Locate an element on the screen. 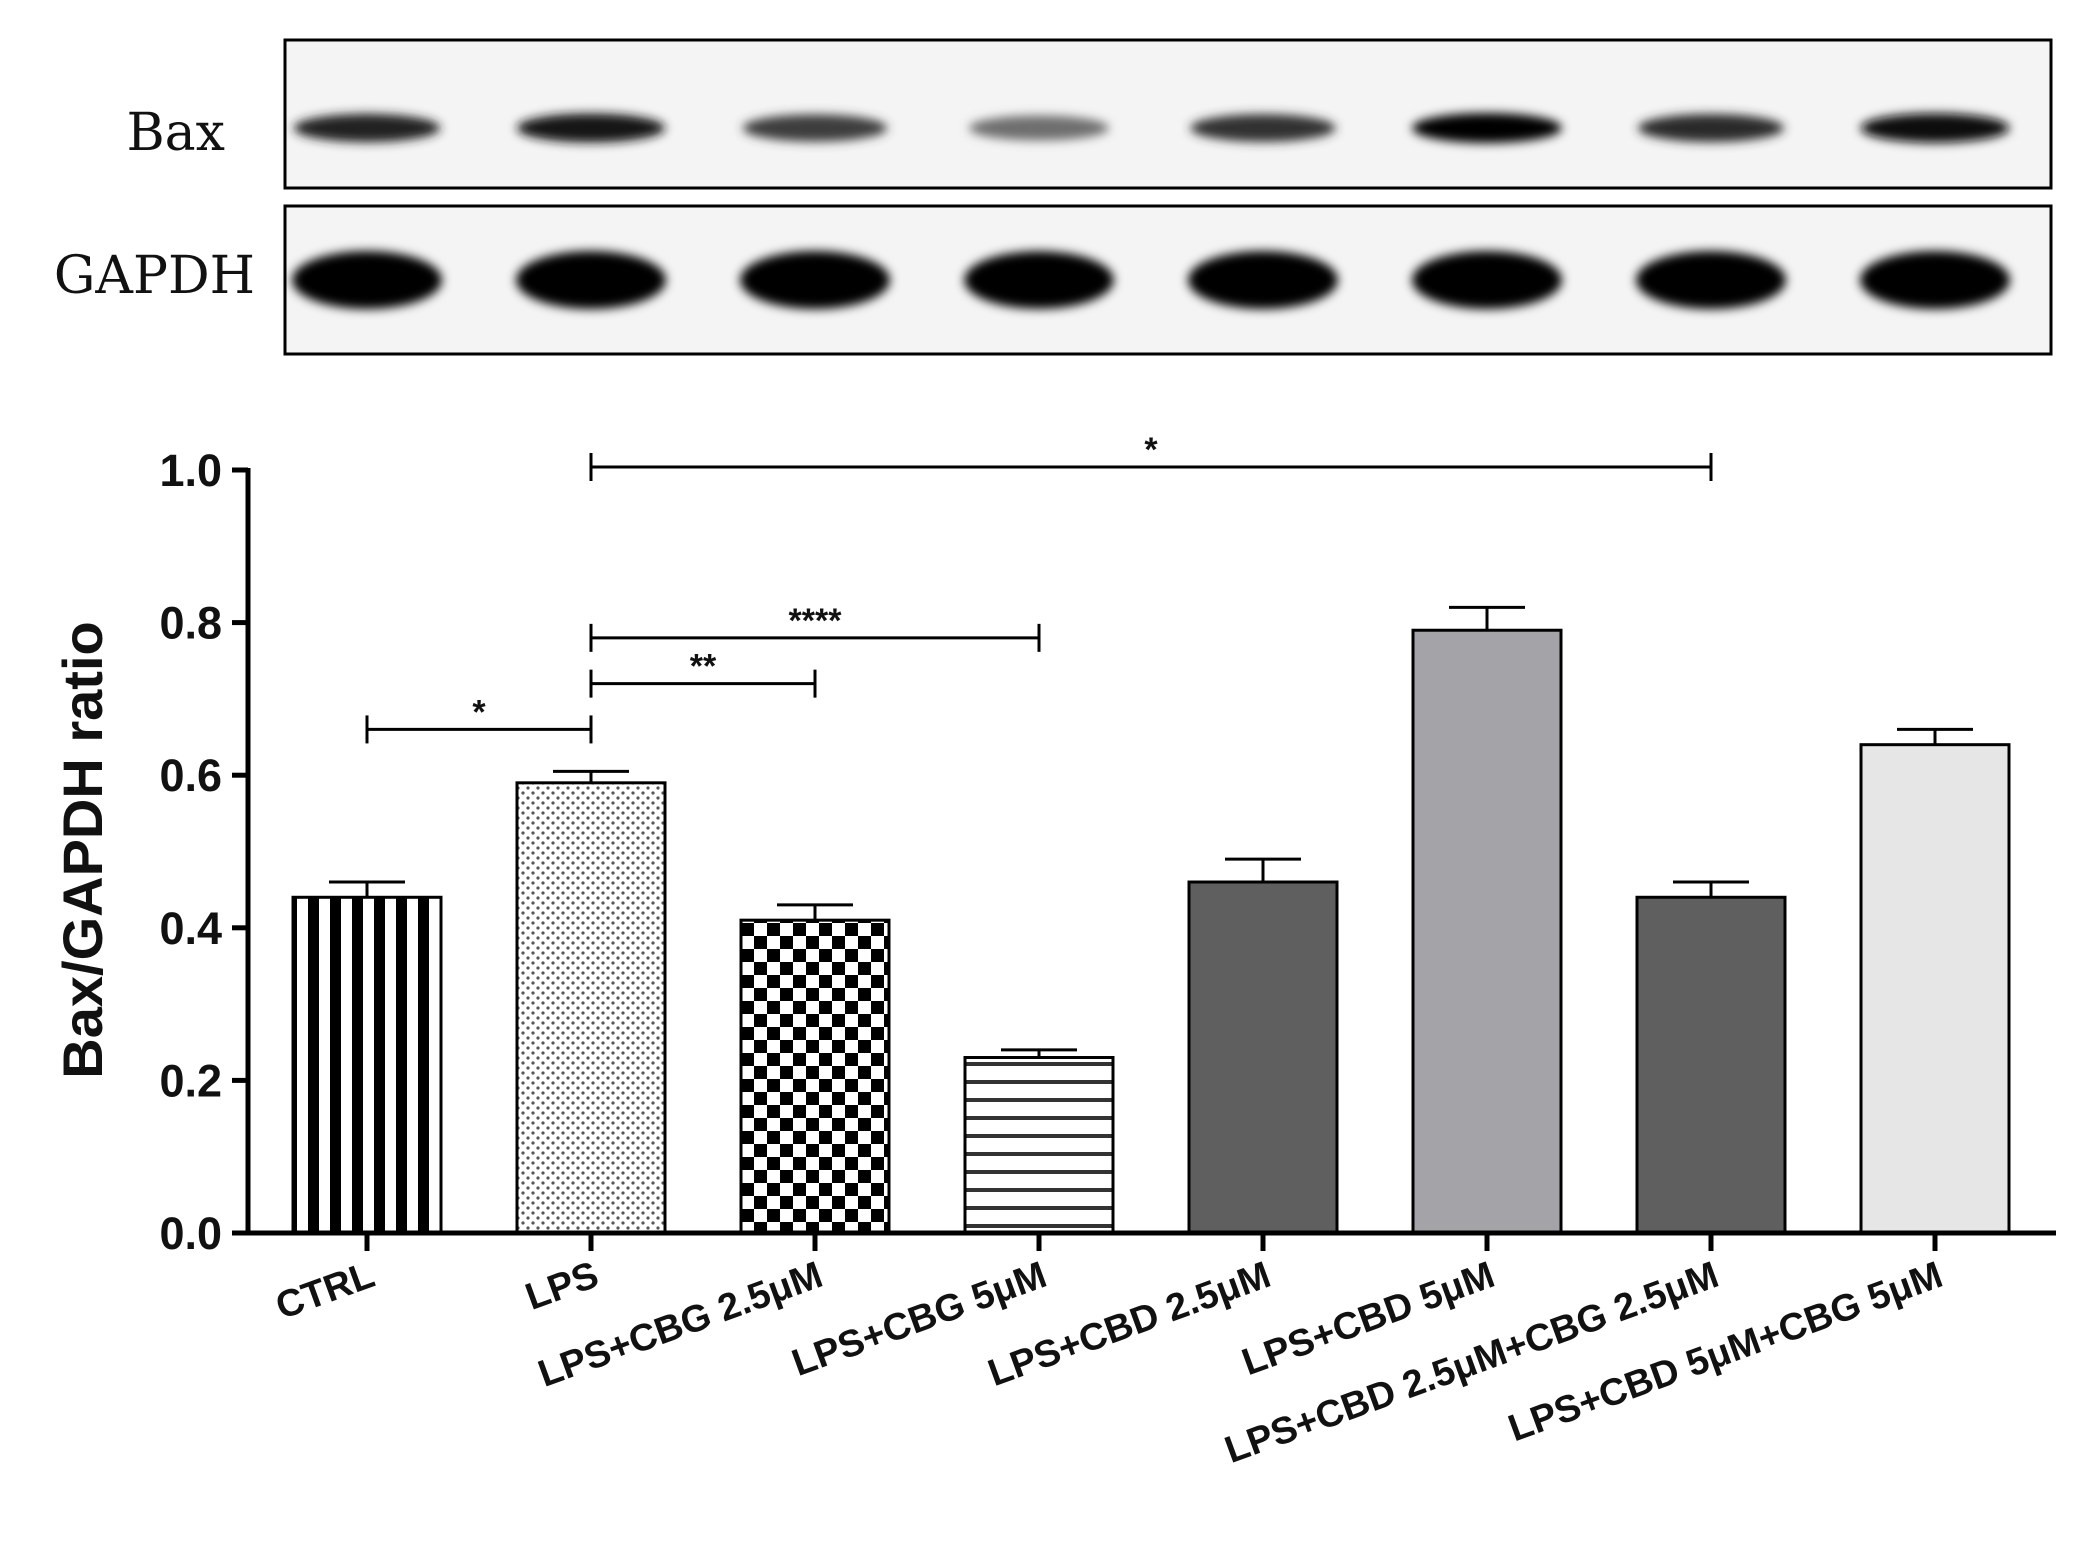 This screenshot has height=1548, width=2096. significance-label: **** is located at coordinates (816, 621).